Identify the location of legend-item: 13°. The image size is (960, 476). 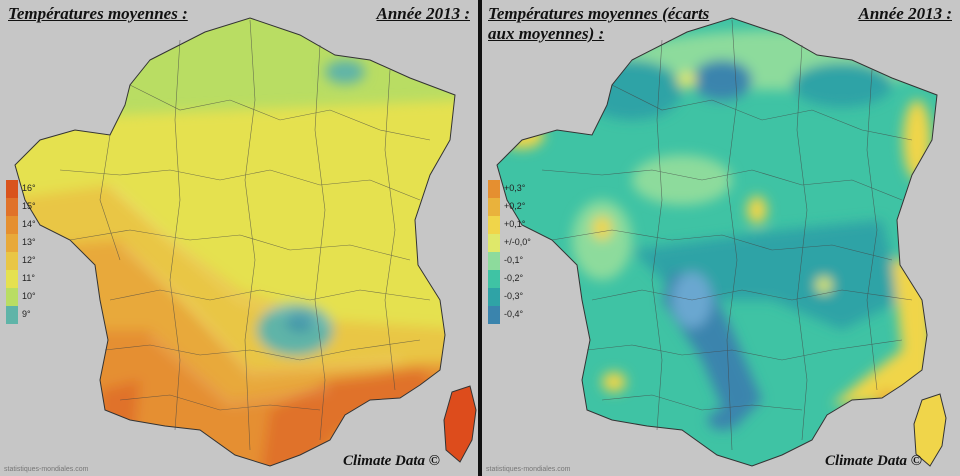
(30, 243).